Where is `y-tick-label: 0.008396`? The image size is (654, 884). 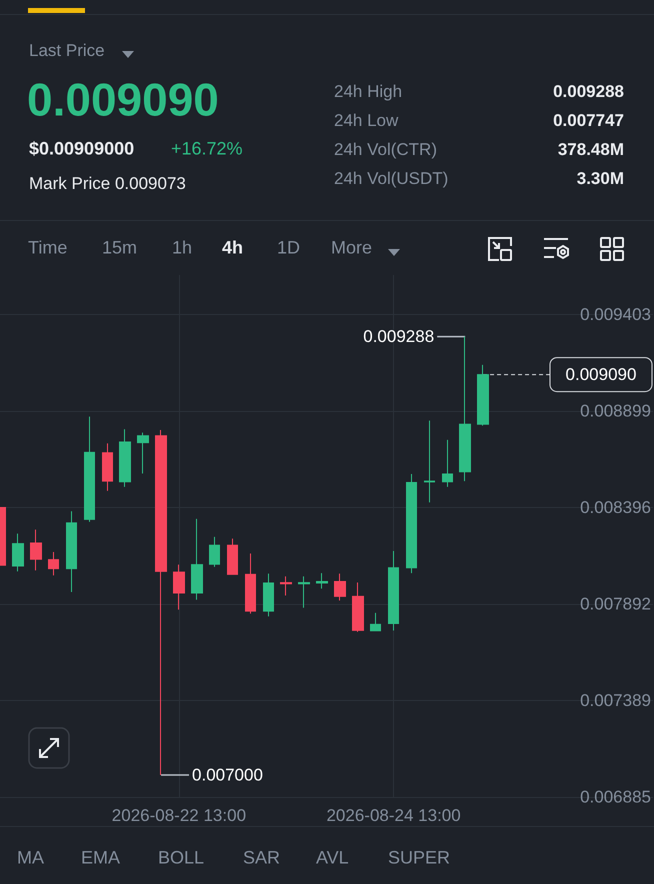
y-tick-label: 0.008396 is located at coordinates (615, 508).